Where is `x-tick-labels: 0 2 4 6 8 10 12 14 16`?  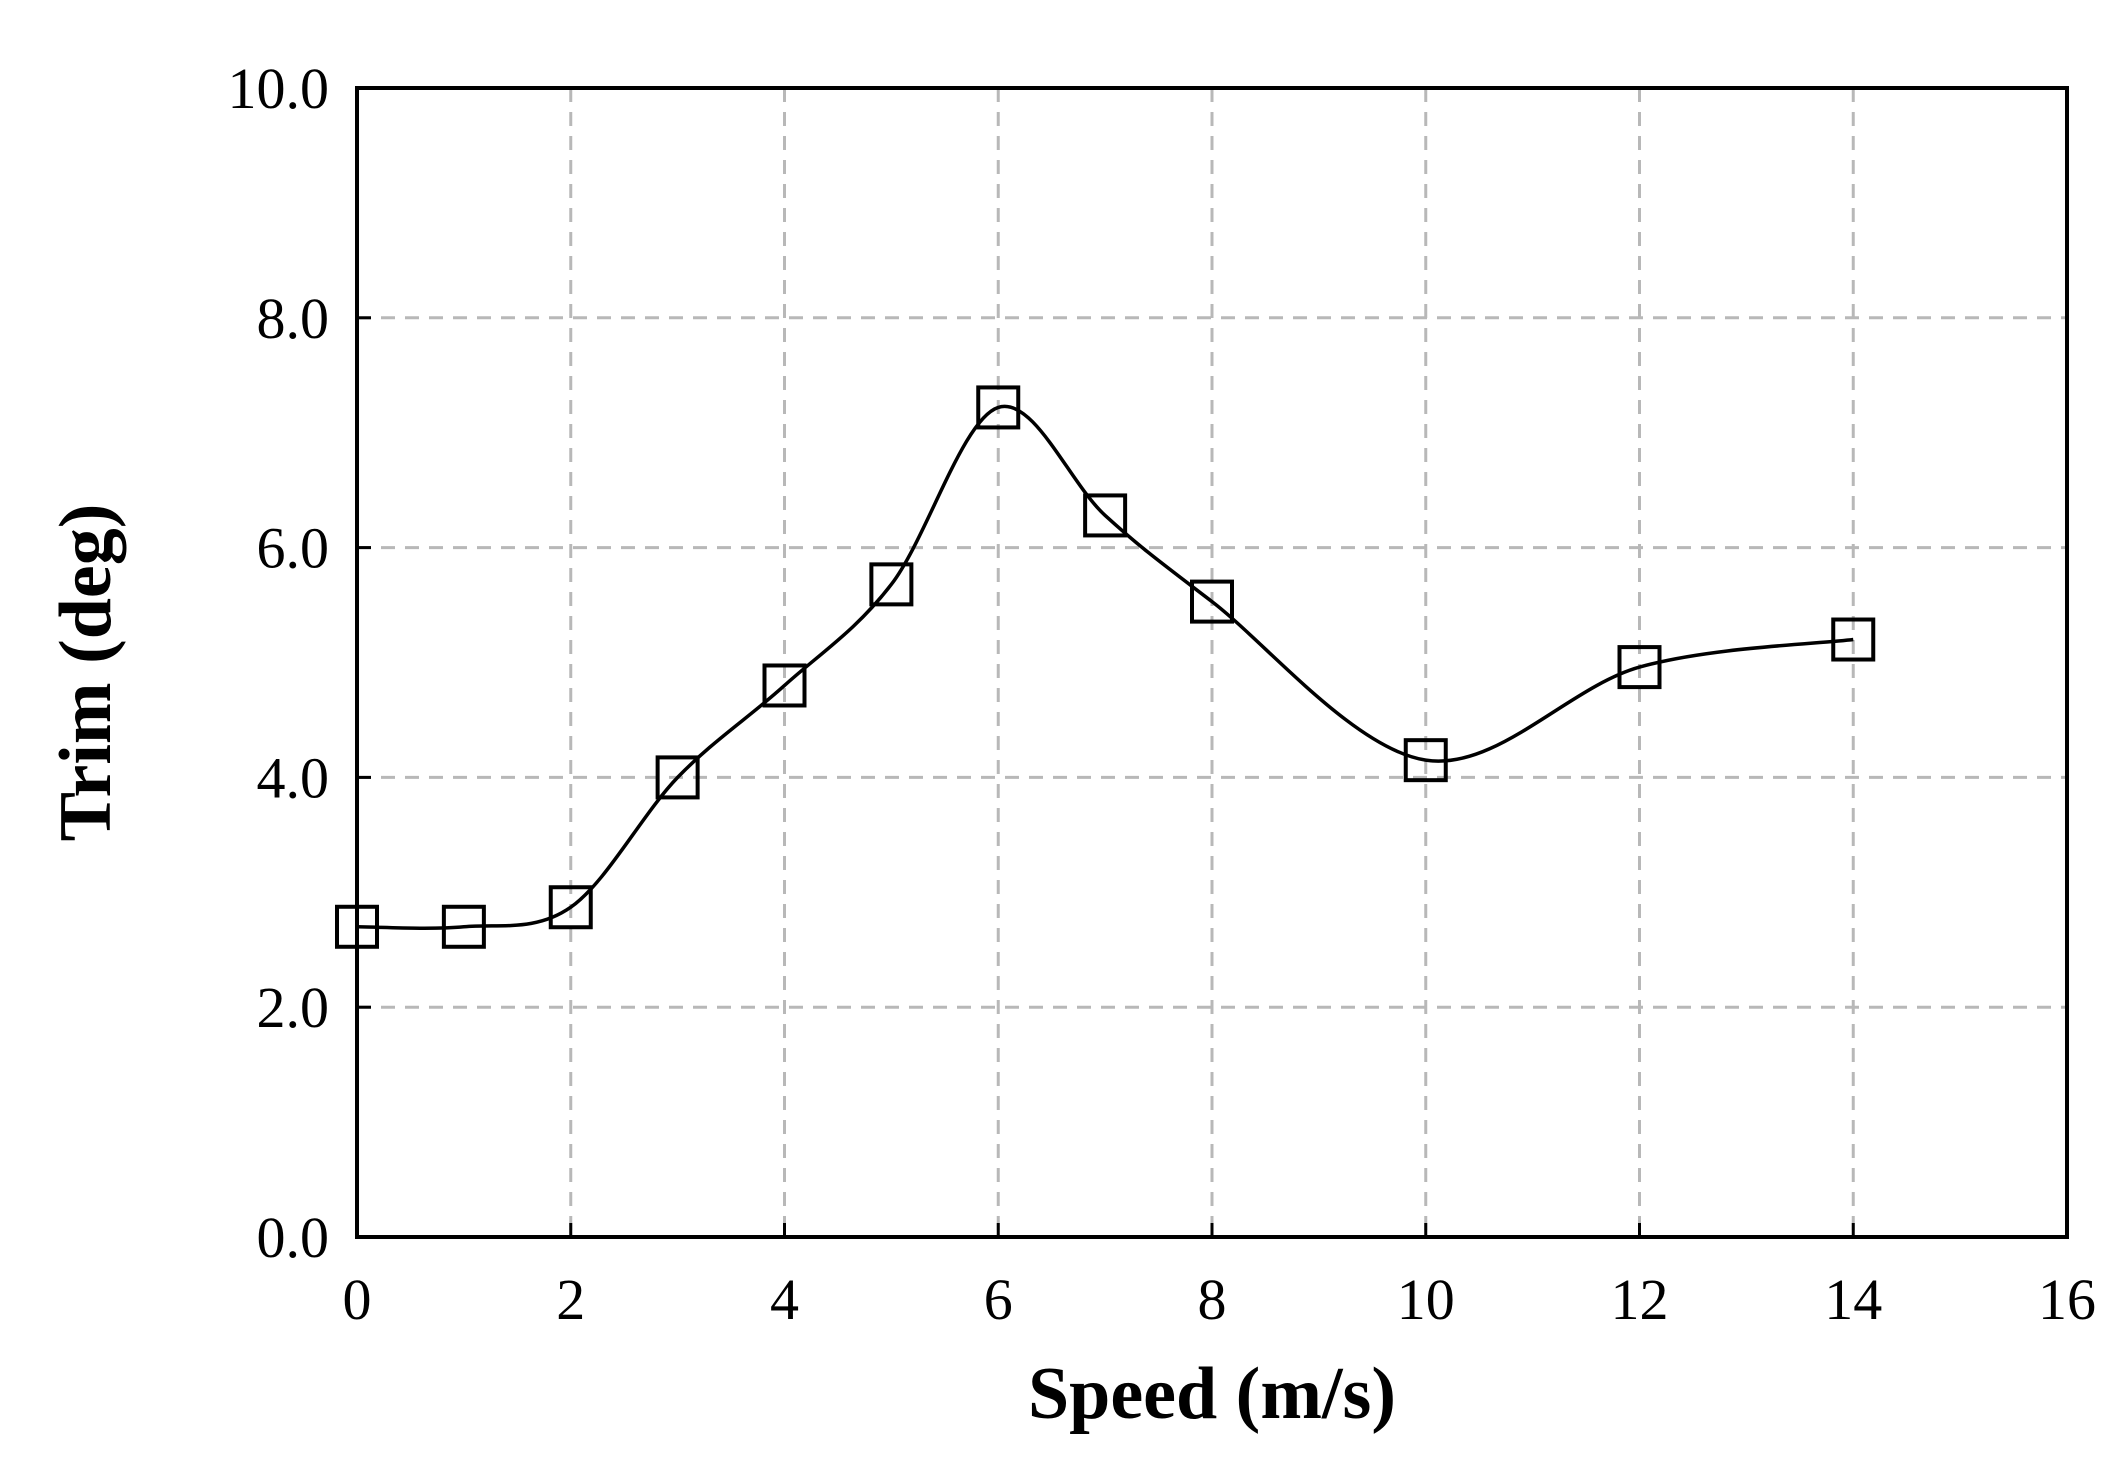 x-tick-labels: 0 2 4 6 8 10 12 14 16 is located at coordinates (1220, 1299).